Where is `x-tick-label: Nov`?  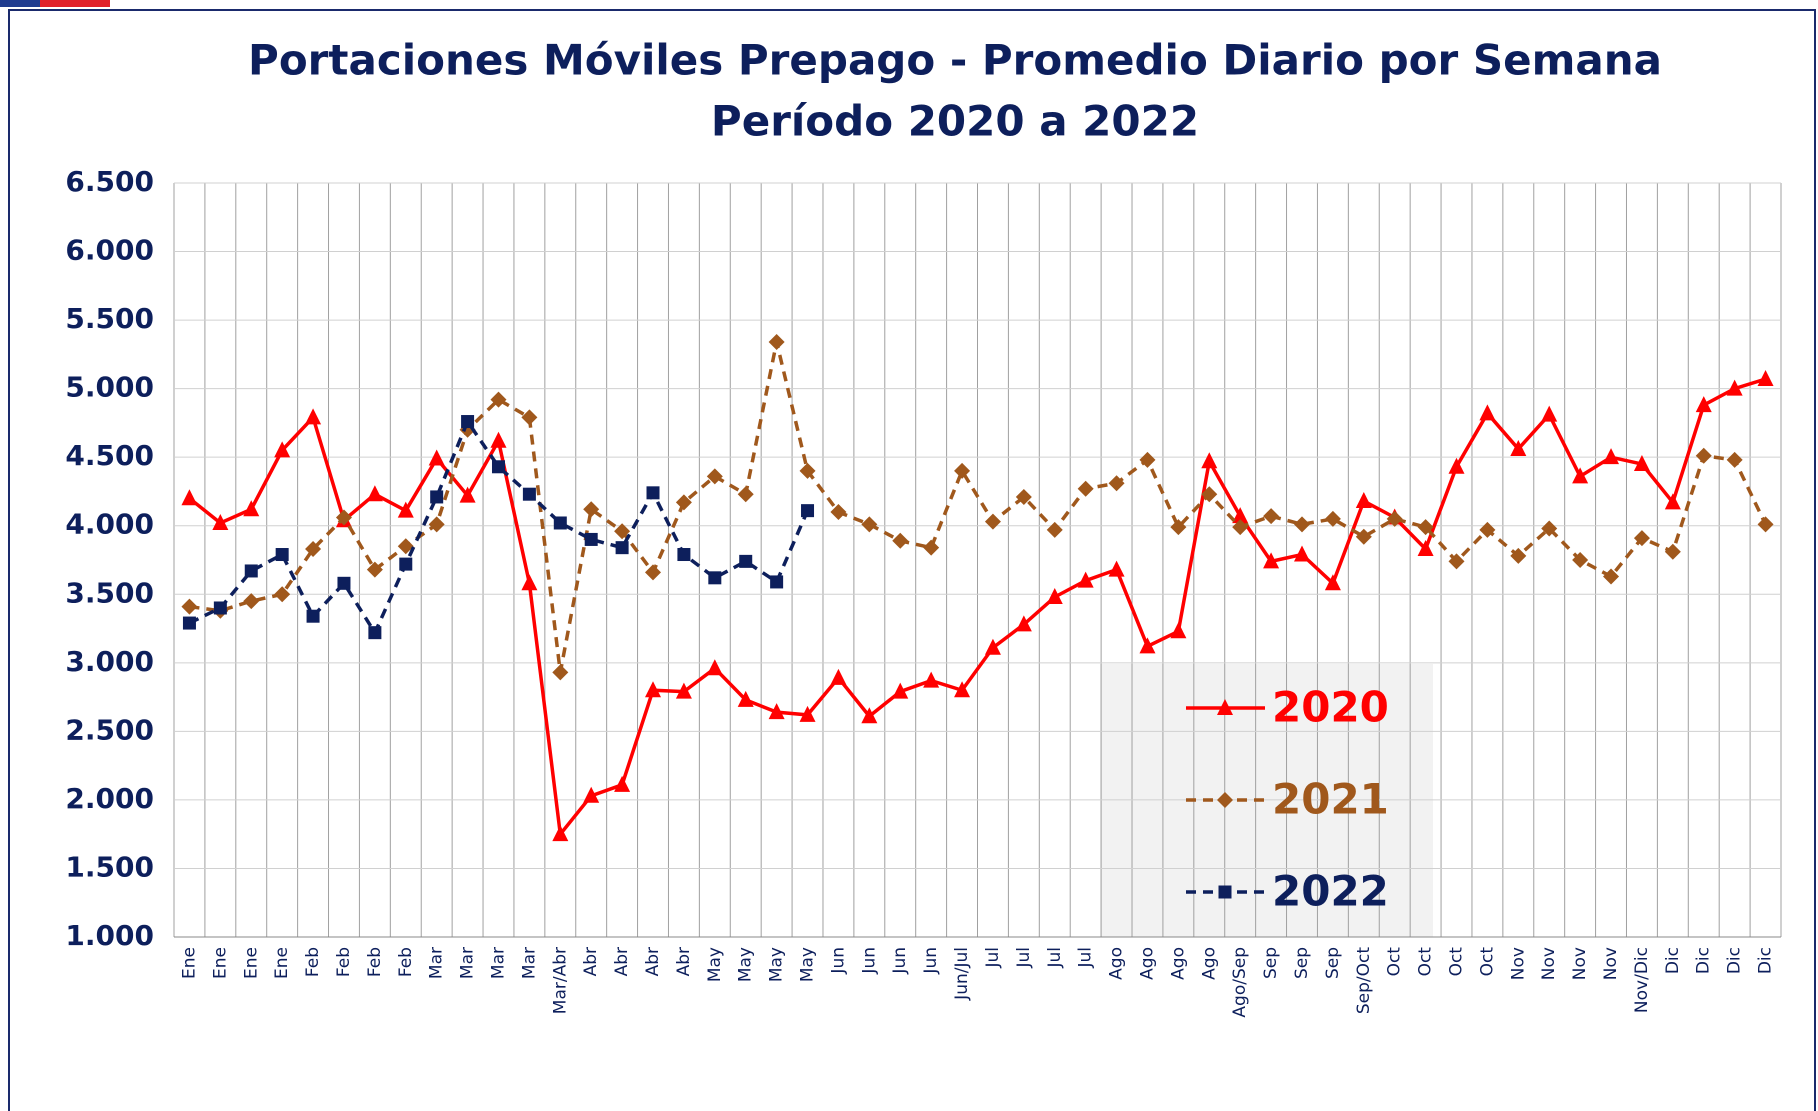 x-tick-label: Nov is located at coordinates (1549, 963).